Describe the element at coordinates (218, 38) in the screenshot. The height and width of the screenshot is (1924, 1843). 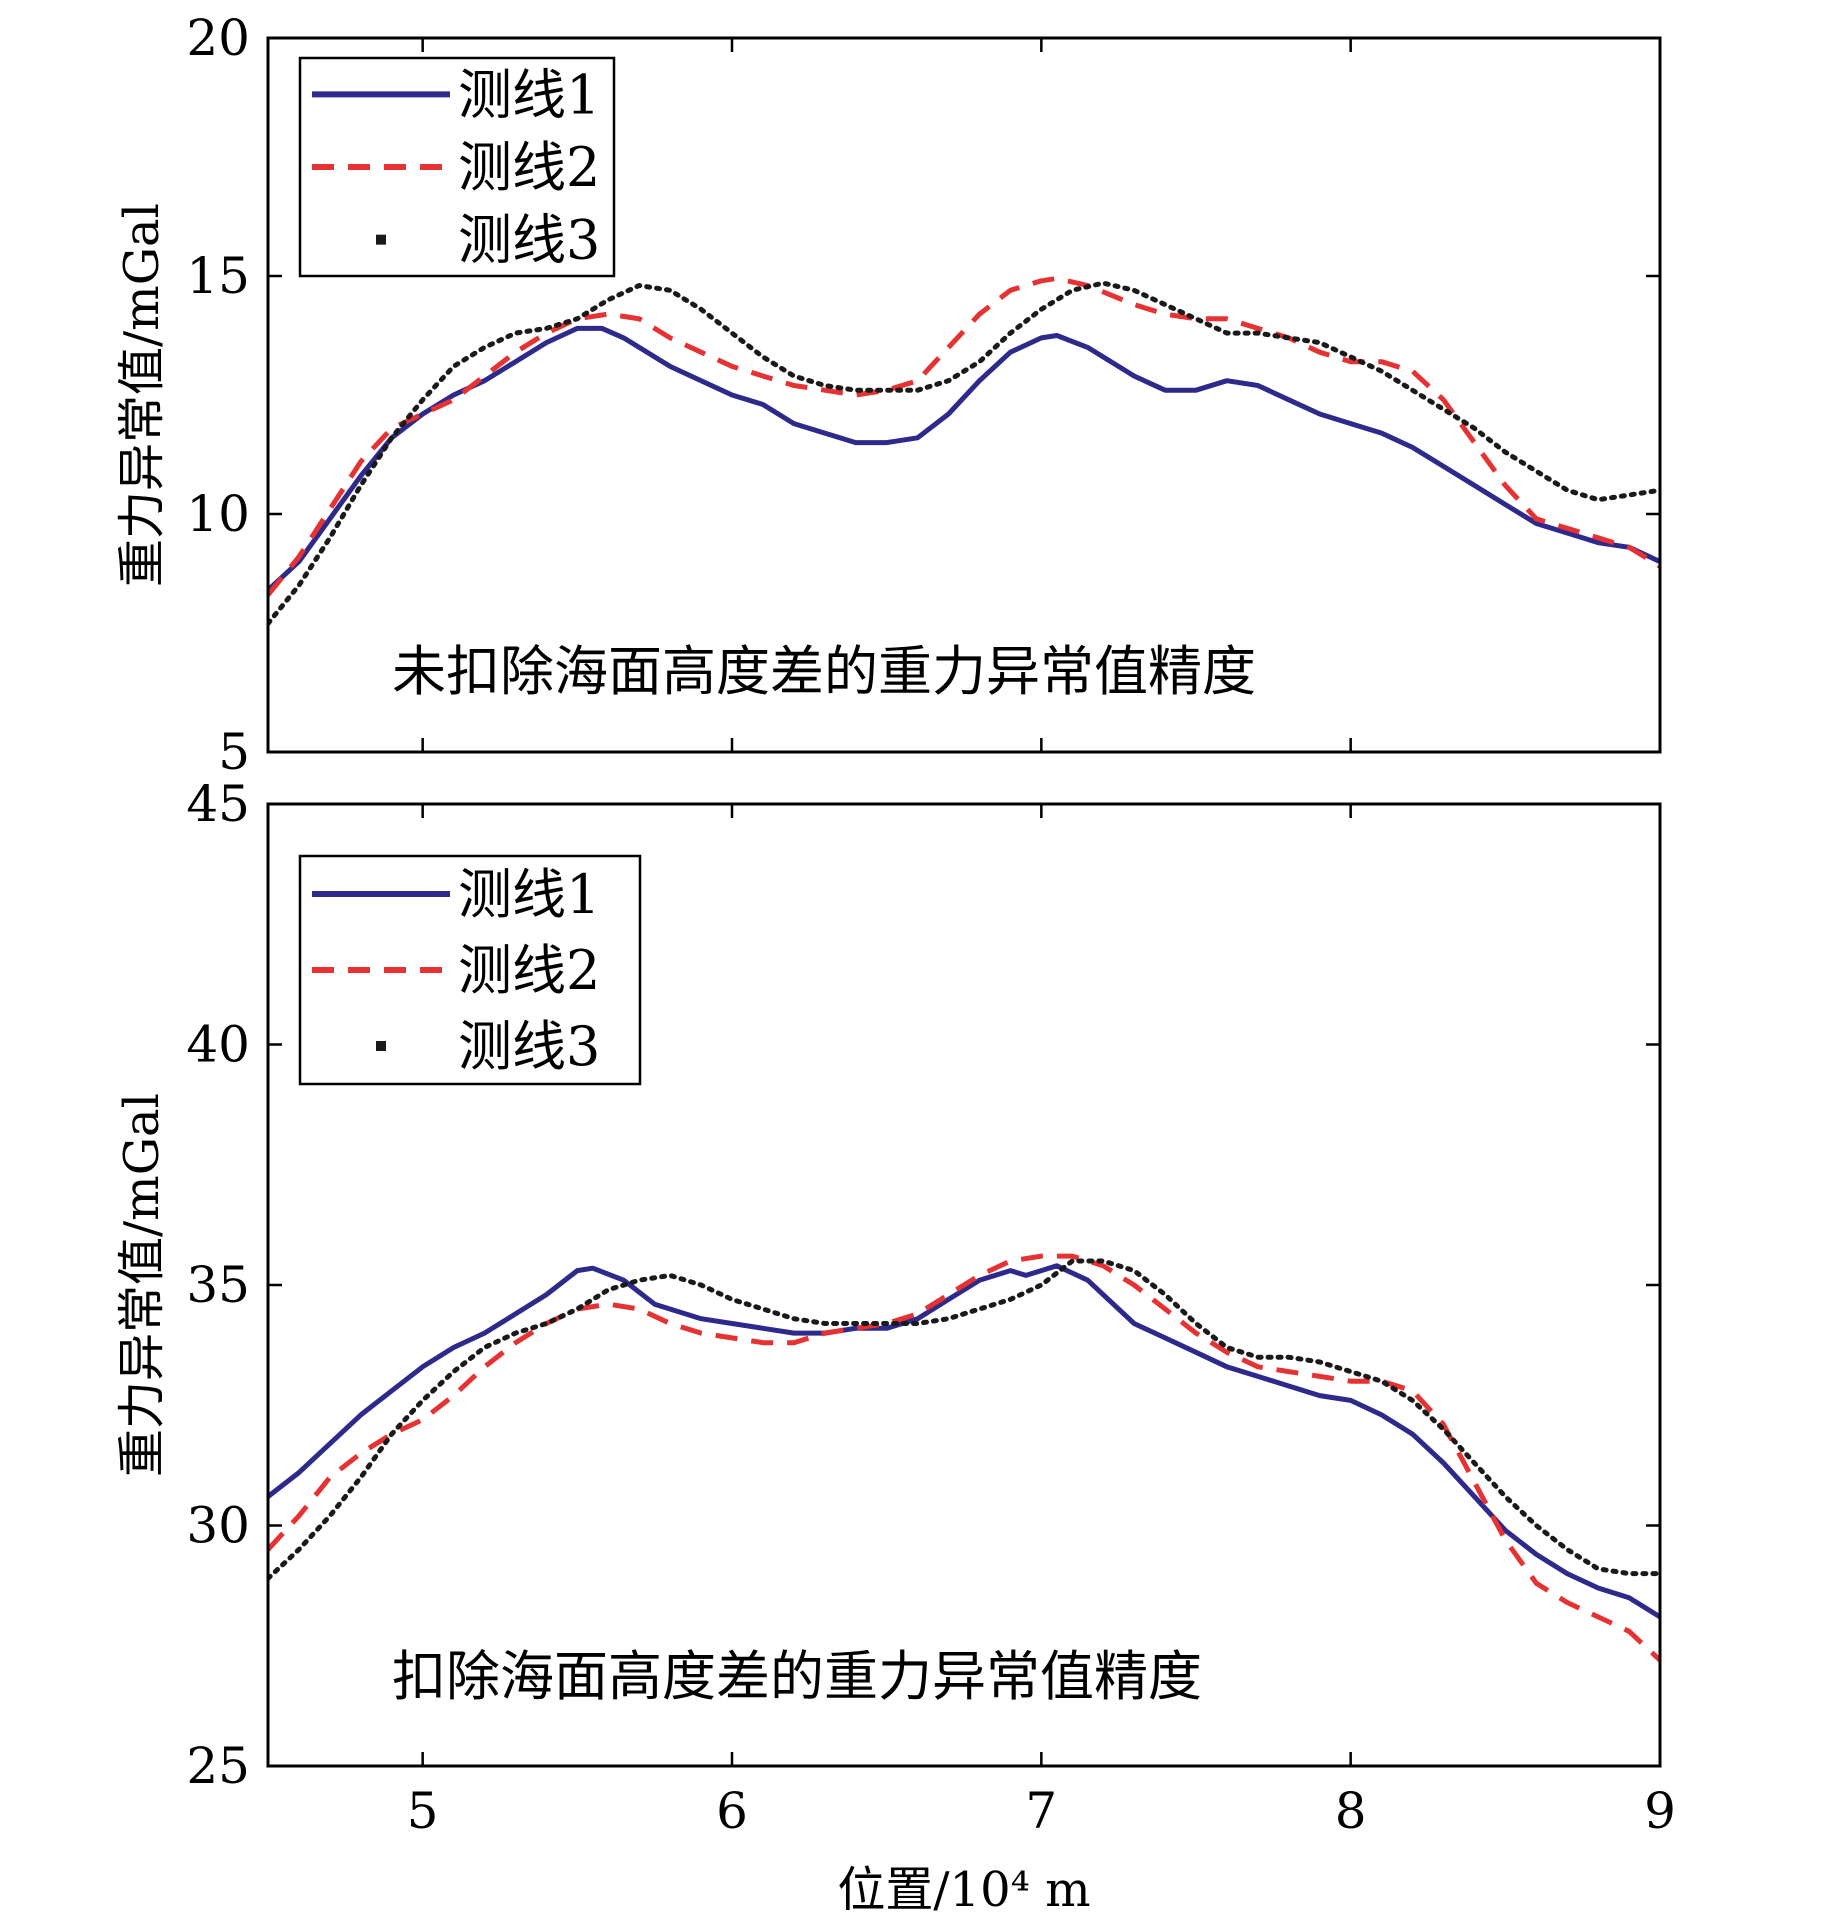
I see `y-tick-label: 20` at that location.